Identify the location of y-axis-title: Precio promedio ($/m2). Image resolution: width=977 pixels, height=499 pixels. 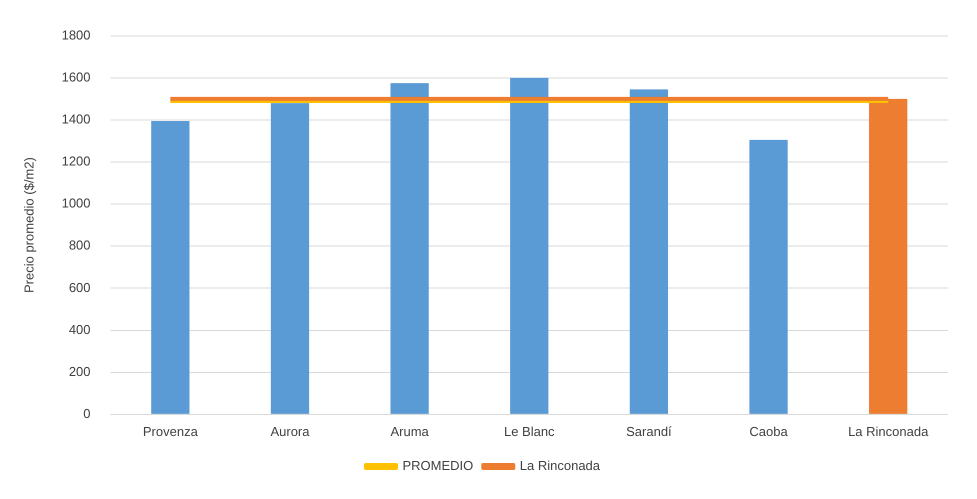
(28, 225).